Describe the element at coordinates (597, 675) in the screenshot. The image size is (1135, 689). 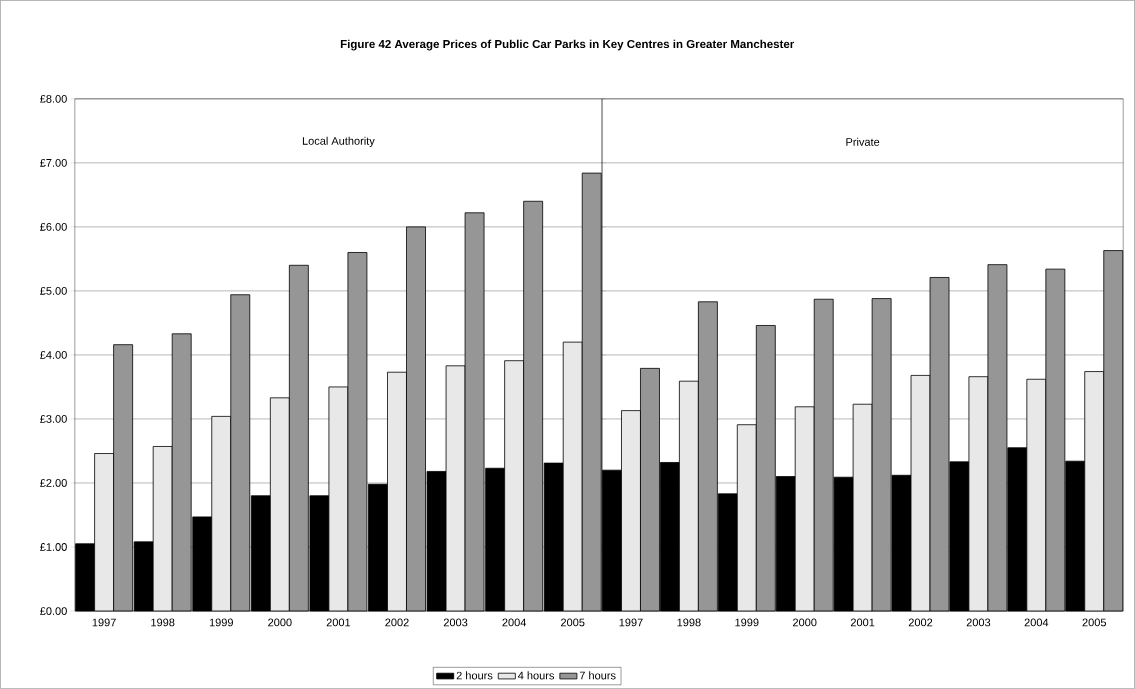
I see `legend-label: 7 hours` at that location.